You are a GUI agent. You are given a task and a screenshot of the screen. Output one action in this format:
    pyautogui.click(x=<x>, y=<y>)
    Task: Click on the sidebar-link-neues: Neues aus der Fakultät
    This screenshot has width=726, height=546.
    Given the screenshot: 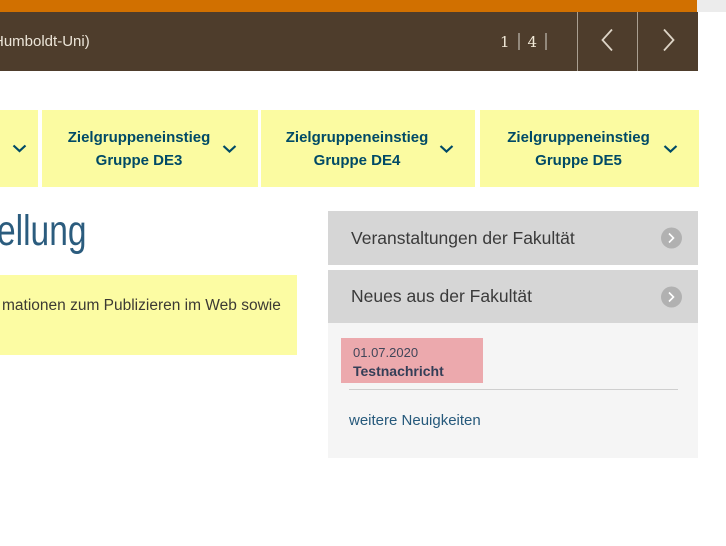 What is the action you would take?
    pyautogui.click(x=513, y=296)
    